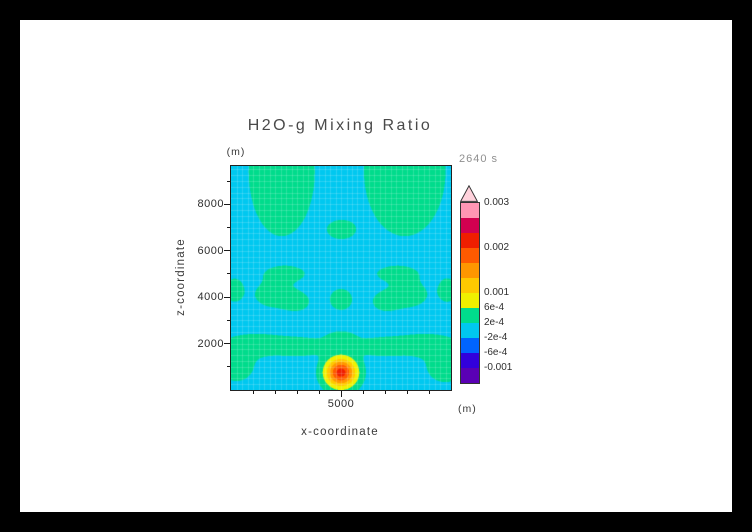  Describe the element at coordinates (496, 352) in the screenshot. I see `colorbar-label: -6e-4` at that location.